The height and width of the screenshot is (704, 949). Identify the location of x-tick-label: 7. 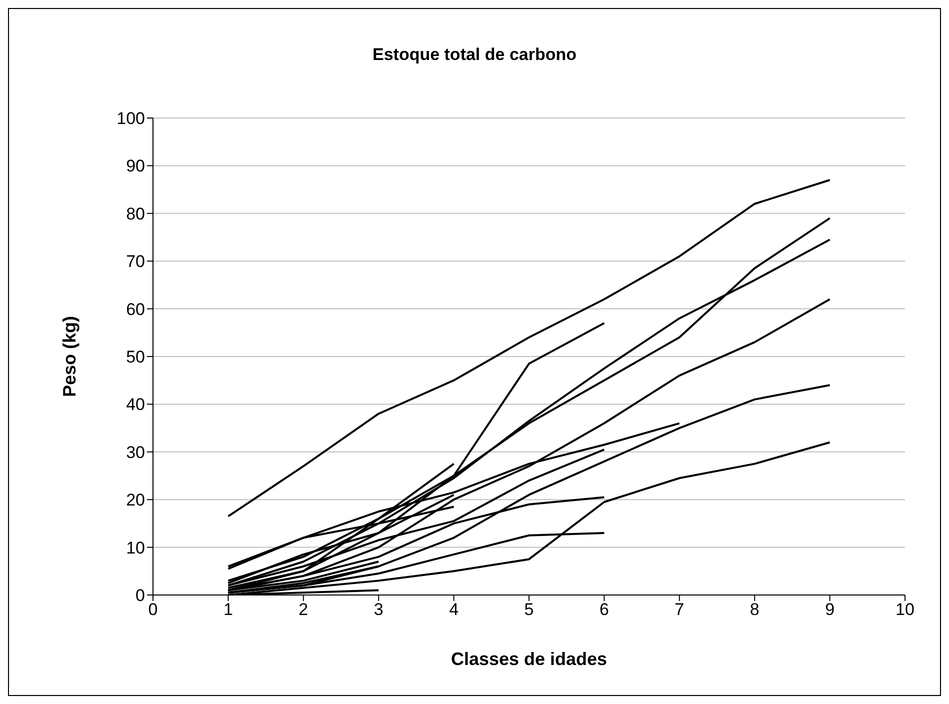
(679, 610).